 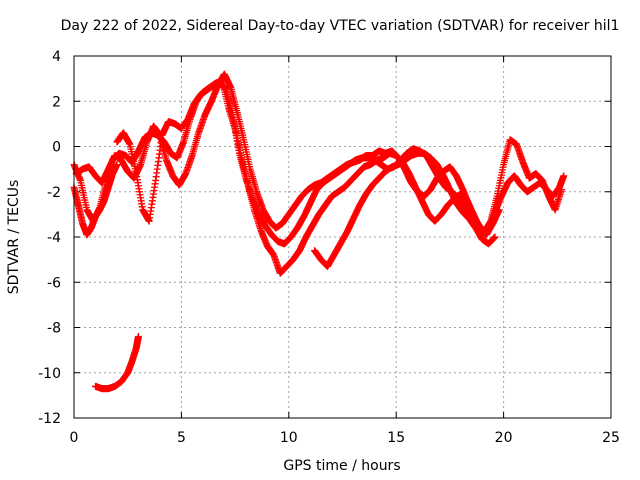 I want to click on y-tick-label: 0, so click(x=56, y=148).